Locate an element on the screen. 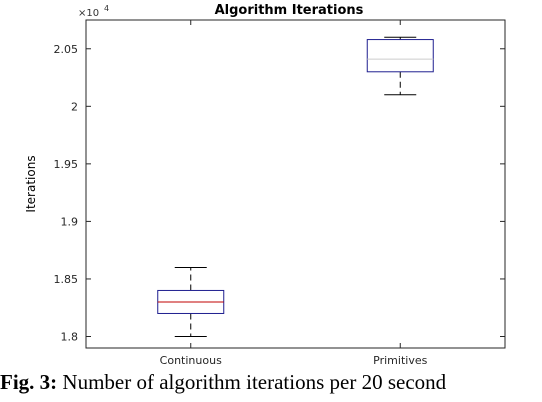  y-multiplier-base: ×10 is located at coordinates (88, 13).